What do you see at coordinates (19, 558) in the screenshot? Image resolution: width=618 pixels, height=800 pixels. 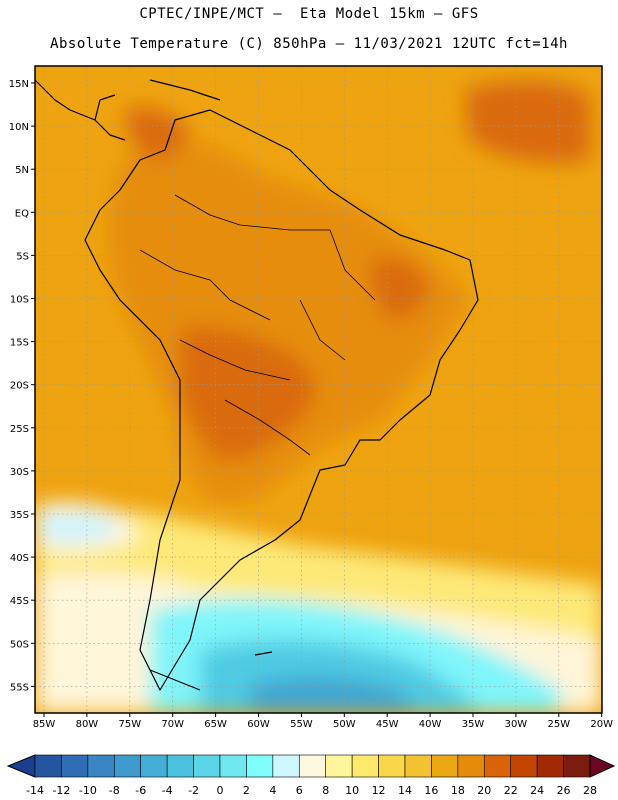 I see `lat-label: 40S` at bounding box center [19, 558].